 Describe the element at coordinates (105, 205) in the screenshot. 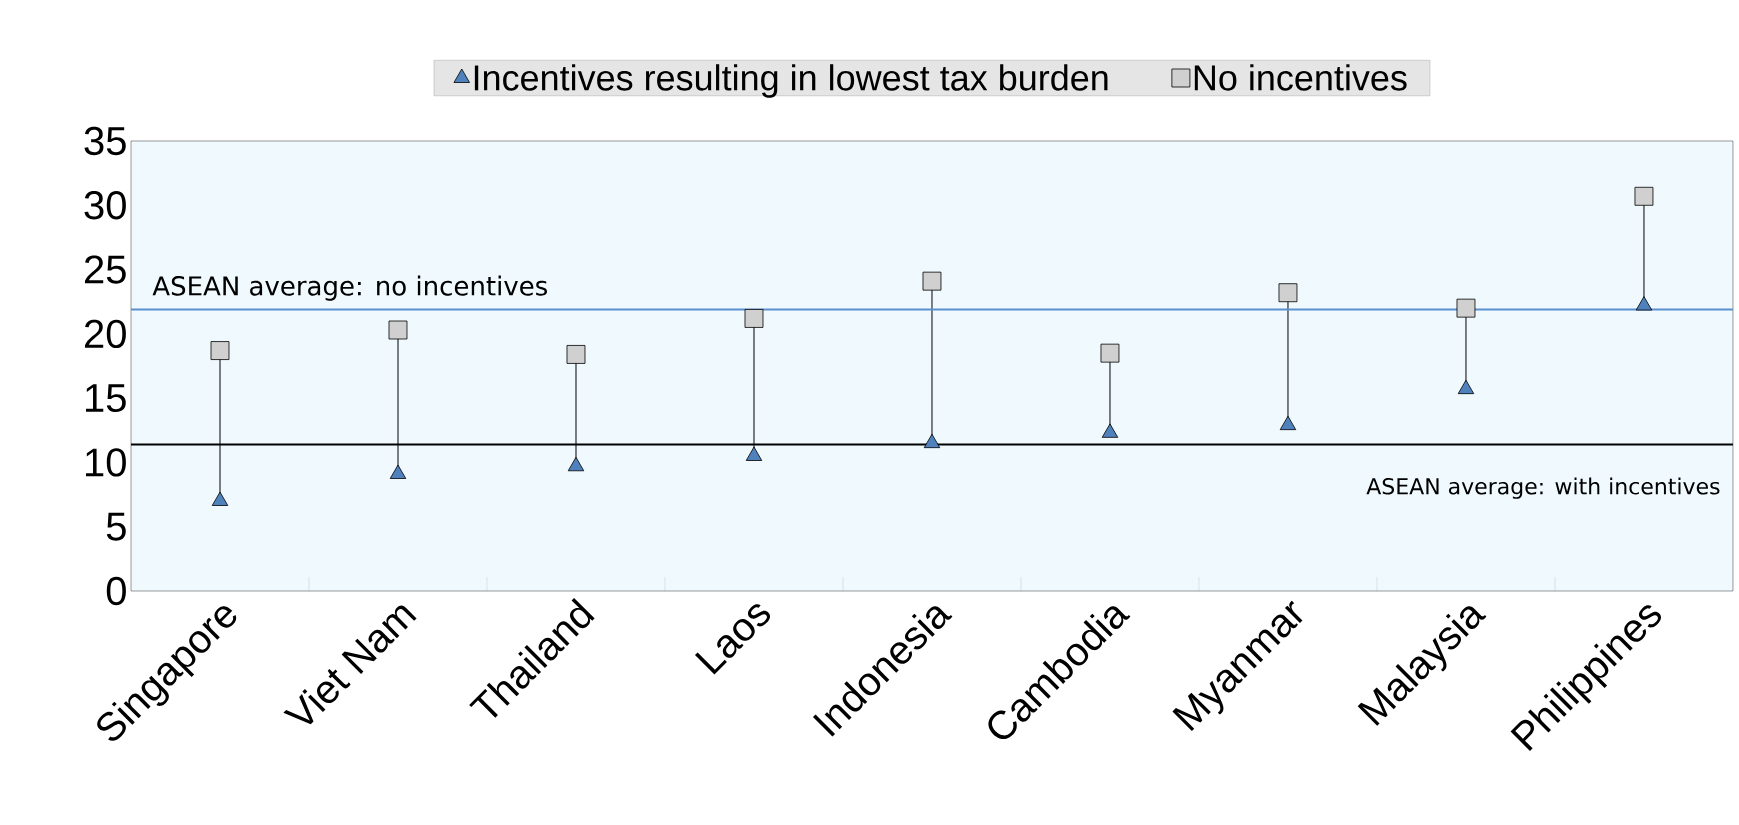

I see `y-tick-label: 30` at that location.